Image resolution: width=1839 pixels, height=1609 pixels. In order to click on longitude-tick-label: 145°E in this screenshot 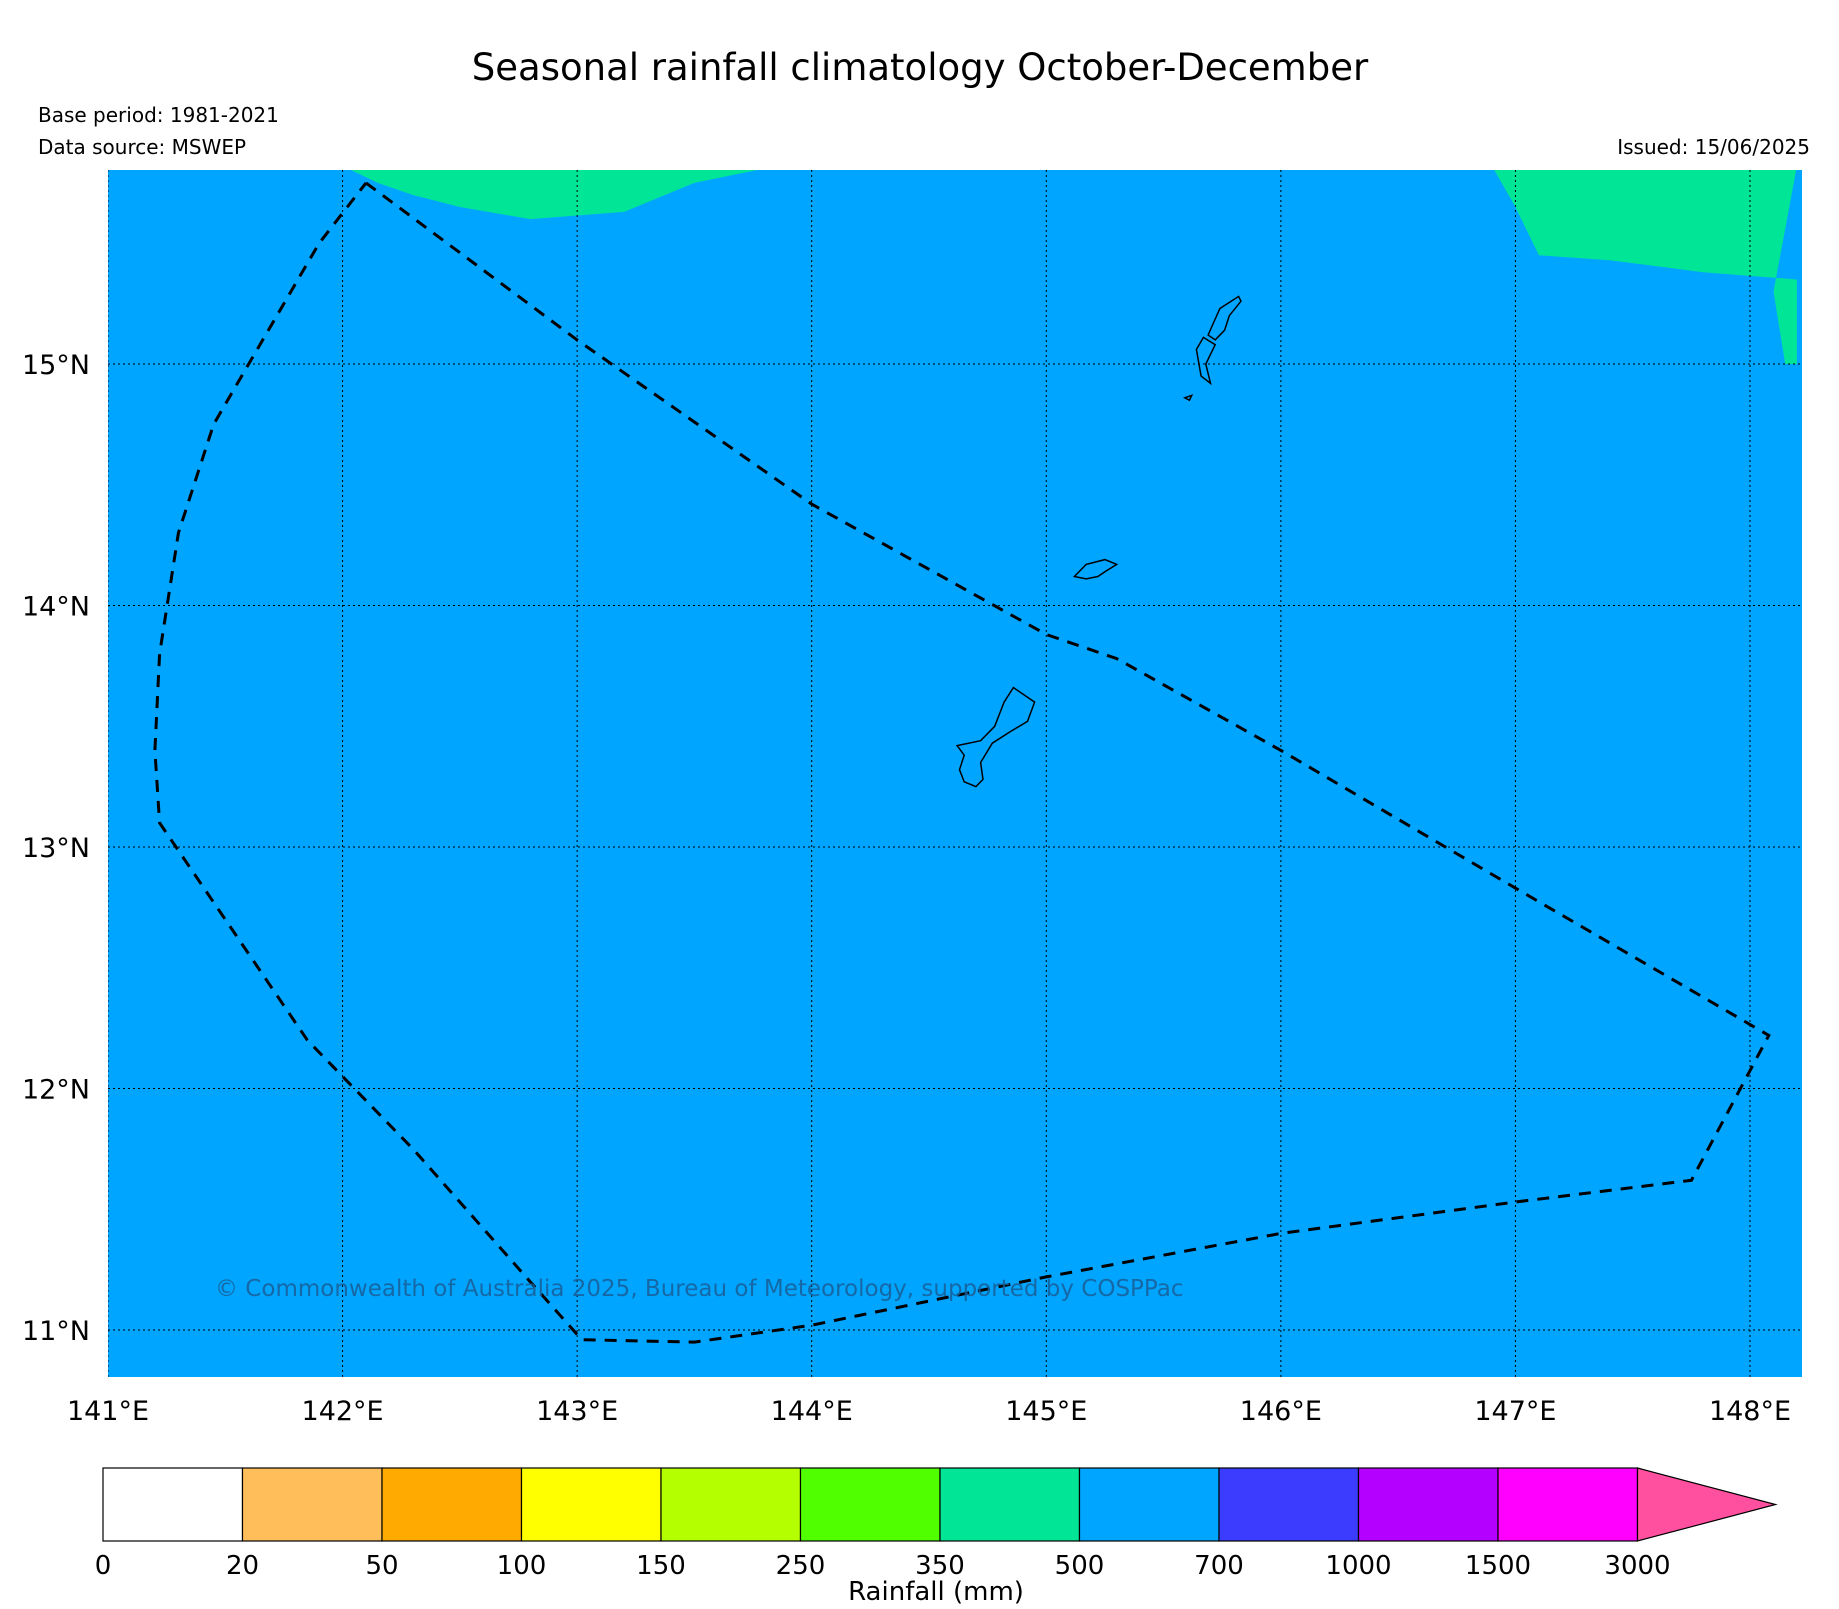, I will do `click(1046, 1411)`.